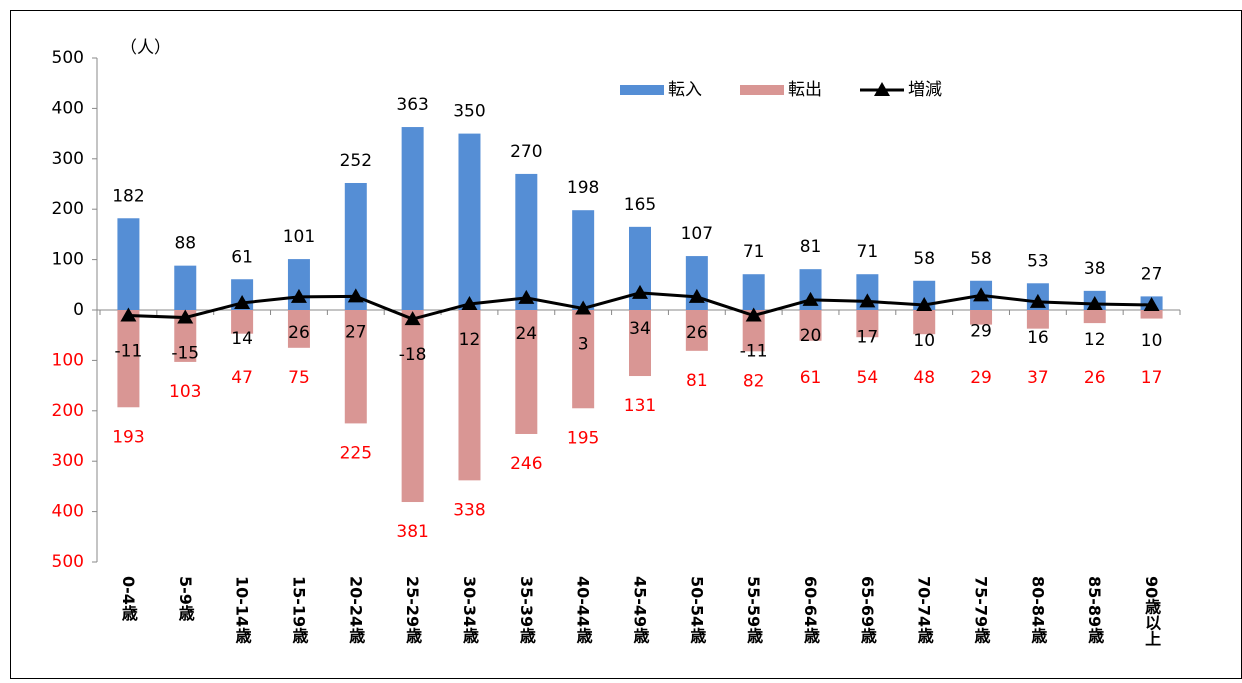  Describe the element at coordinates (469, 112) in the screenshot. I see `data-label: 350` at that location.